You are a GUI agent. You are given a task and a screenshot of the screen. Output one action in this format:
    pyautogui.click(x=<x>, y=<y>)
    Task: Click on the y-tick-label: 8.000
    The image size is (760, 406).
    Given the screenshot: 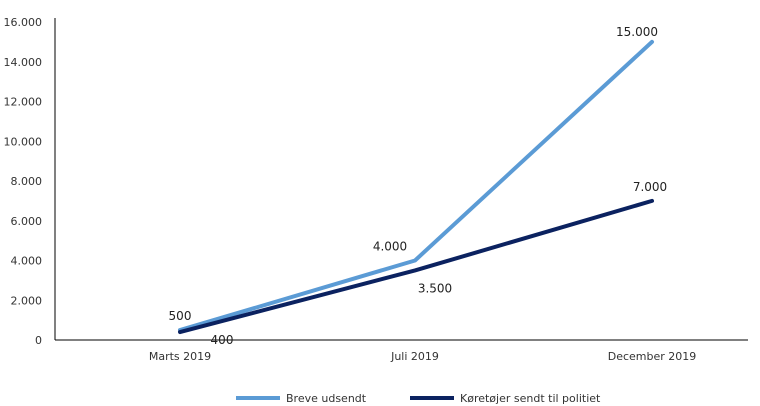 What is the action you would take?
    pyautogui.click(x=27, y=181)
    